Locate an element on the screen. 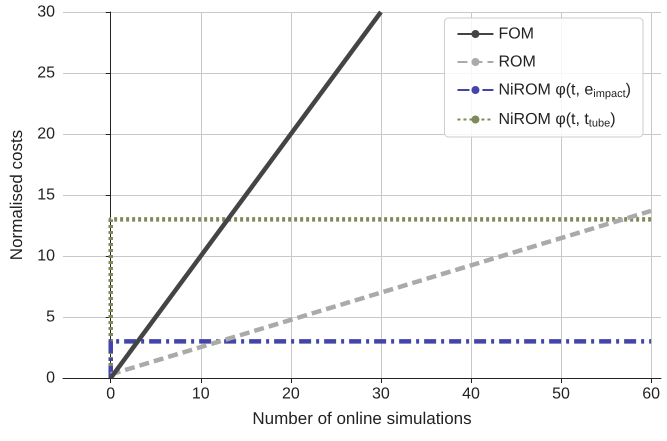 Image resolution: width=667 pixels, height=441 pixels. y-tick-label: 0 is located at coordinates (51, 378).